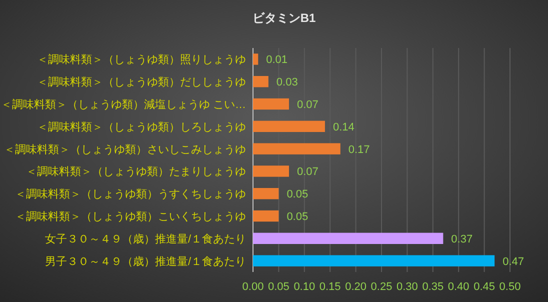 The image size is (548, 302). I want to click on x-tick-label: 0.00, so click(253, 287).